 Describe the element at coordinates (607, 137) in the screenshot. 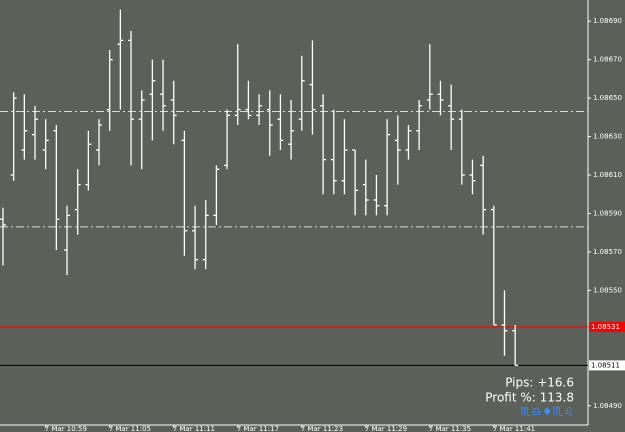

I see `y-tick-label: 1.08630` at that location.